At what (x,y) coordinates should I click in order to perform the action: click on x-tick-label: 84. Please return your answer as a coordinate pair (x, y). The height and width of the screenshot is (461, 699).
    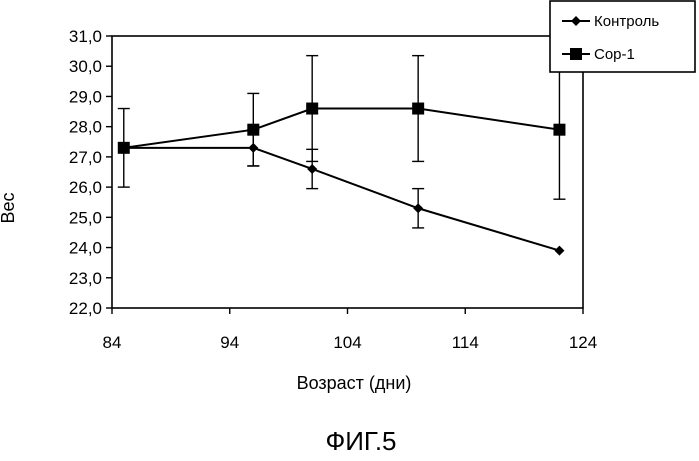
    Looking at the image, I should click on (112, 342).